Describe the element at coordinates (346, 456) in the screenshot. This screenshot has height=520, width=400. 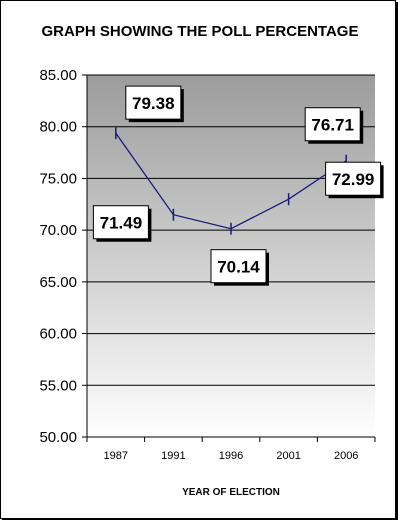
I see `x-tick-label: 2006` at that location.